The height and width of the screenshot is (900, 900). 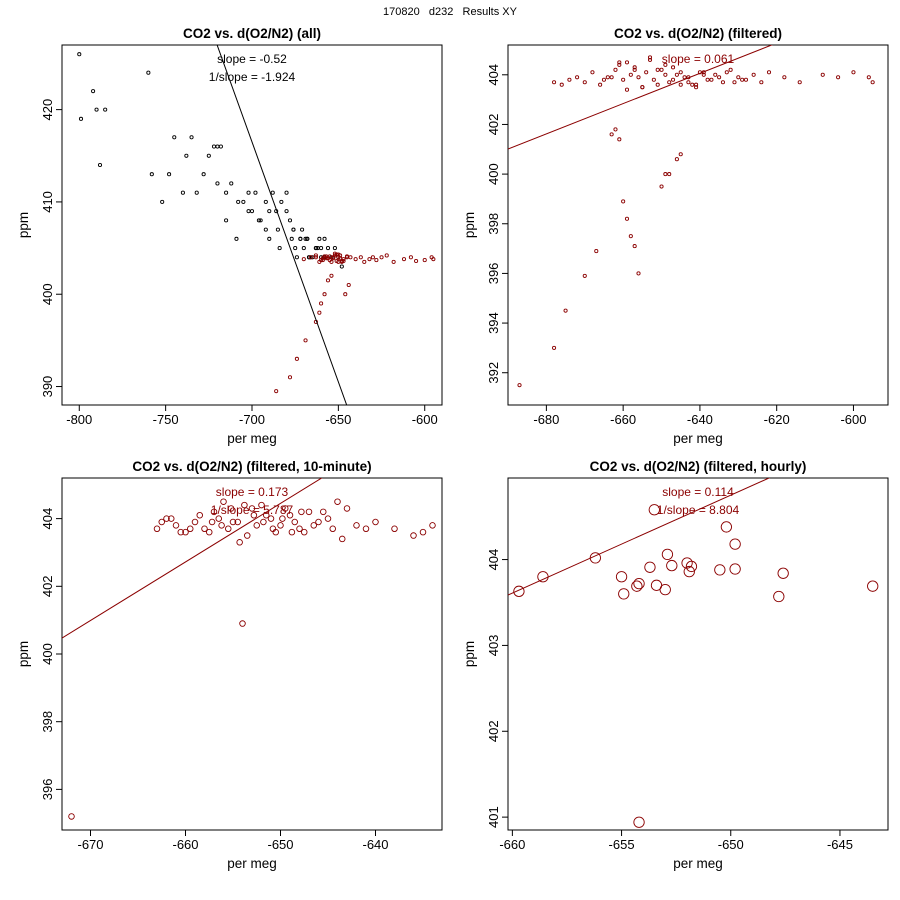 What do you see at coordinates (79, 419) in the screenshot?
I see `x-tick-label: -800` at bounding box center [79, 419].